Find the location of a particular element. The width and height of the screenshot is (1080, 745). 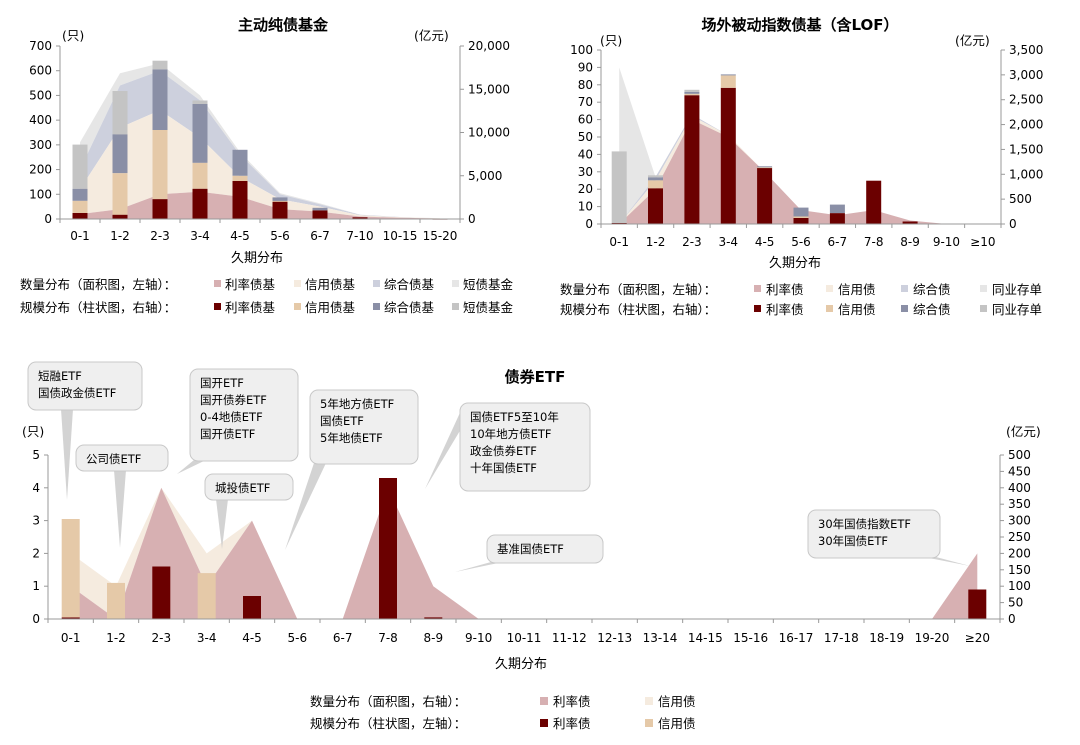

c3-x-tick-label: 8-9 is located at coordinates (434, 638).